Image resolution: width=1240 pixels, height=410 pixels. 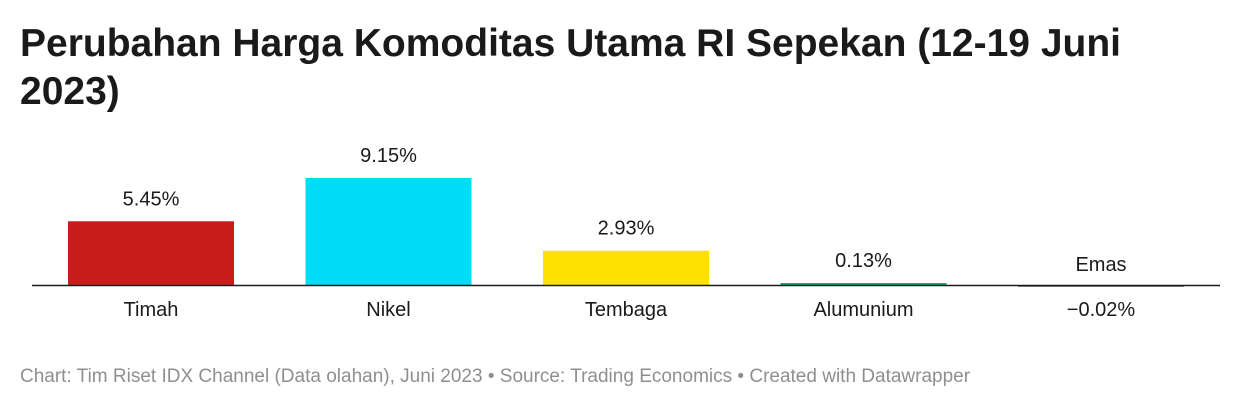 I want to click on value-label-emas: −0.02%, so click(x=1101, y=310).